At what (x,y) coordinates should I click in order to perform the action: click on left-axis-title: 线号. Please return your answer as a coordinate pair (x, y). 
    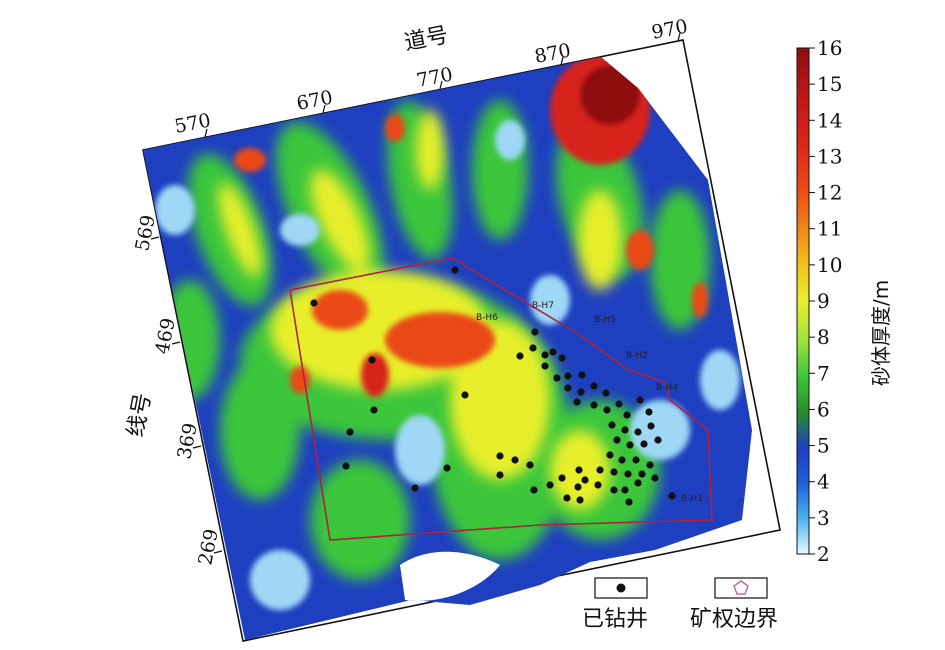
    Looking at the image, I should click on (139, 415).